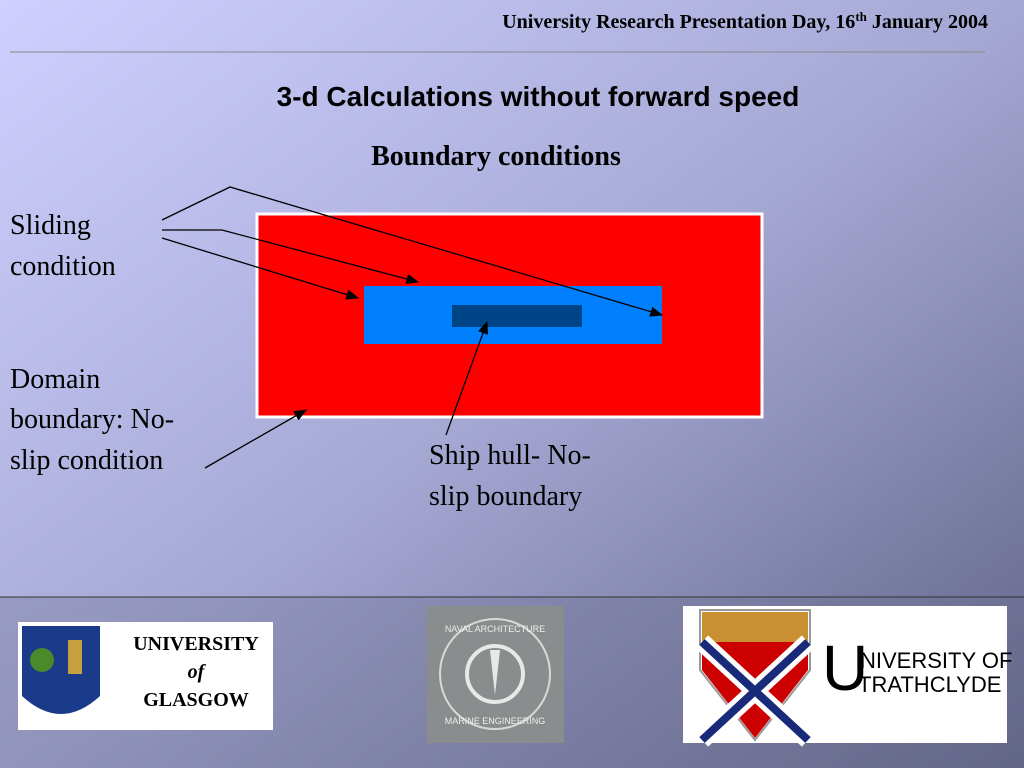 Image resolution: width=1024 pixels, height=768 pixels. Describe the element at coordinates (929, 684) in the screenshot. I see `logo-text: TRATHCLYDE` at that location.